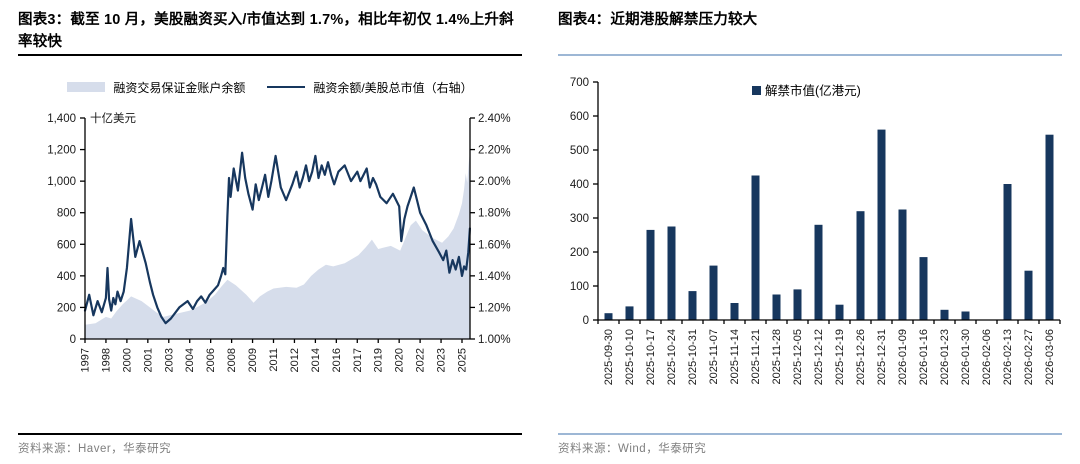  I want to click on svg-text: 2025-11-14, so click(735, 356).